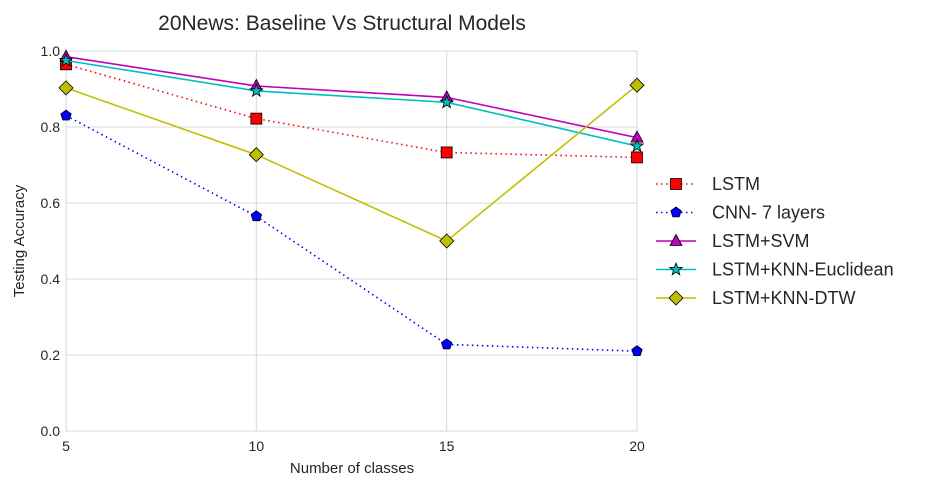 This screenshot has height=490, width=940. Describe the element at coordinates (342, 23) in the screenshot. I see `chart-title: 20News: Baseline Vs Structural Models` at that location.